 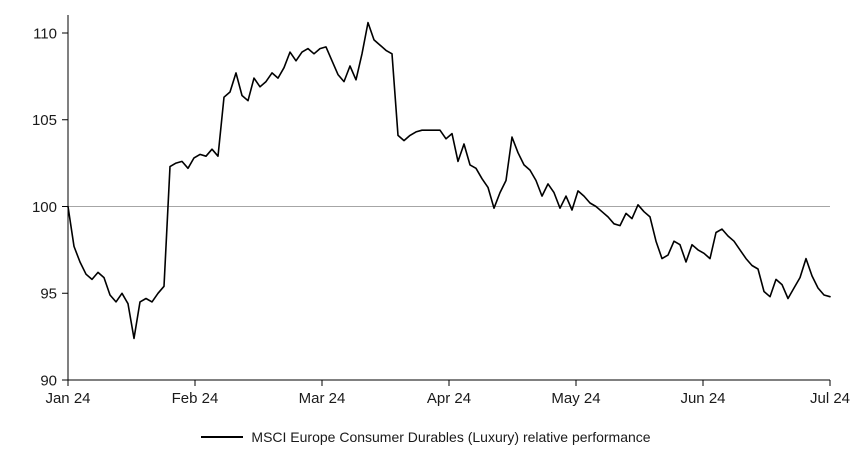 I want to click on x-tick-label: May 24, so click(x=575, y=398).